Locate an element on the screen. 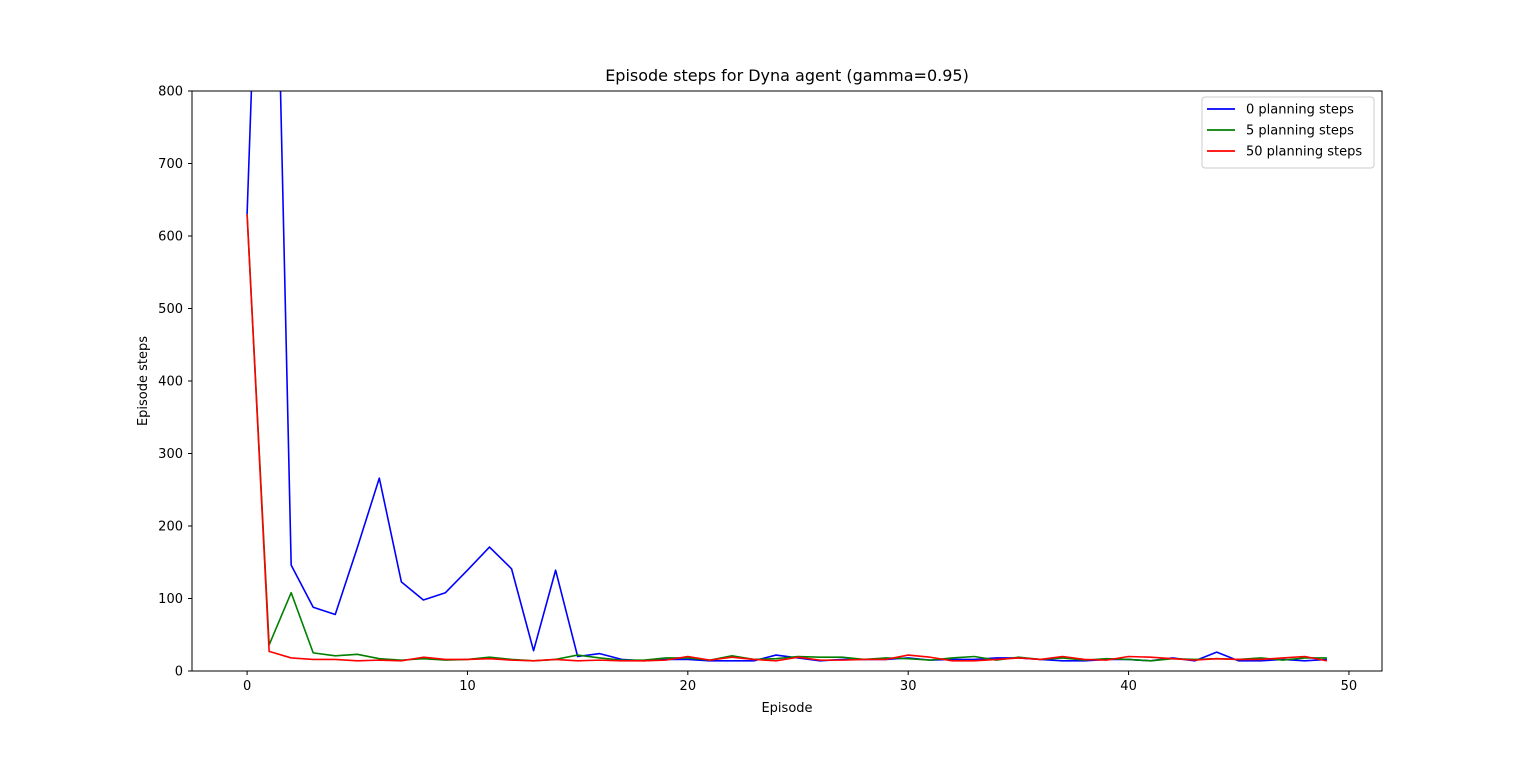  y-axis-label: Episode steps is located at coordinates (143, 381).